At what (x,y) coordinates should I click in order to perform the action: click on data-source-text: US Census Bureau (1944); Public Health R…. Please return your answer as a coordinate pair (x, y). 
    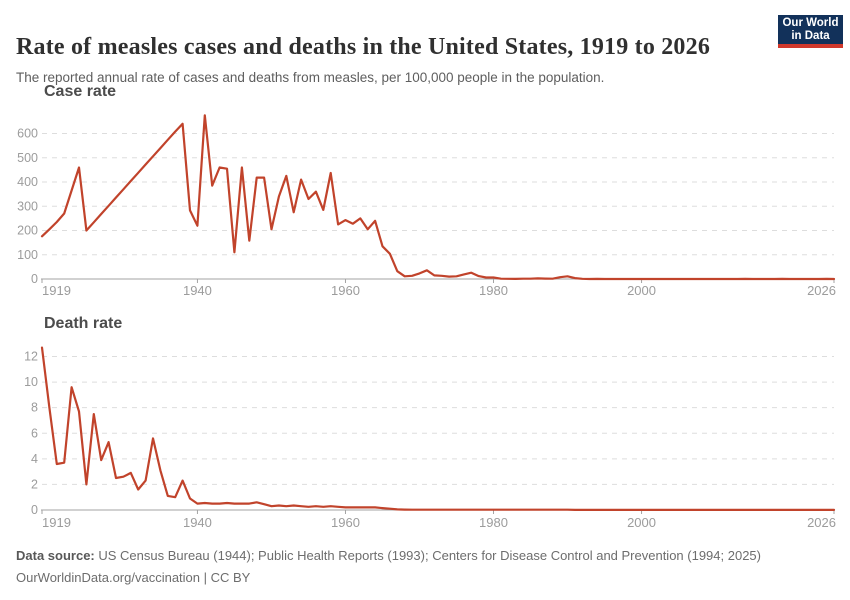
    Looking at the image, I should click on (427, 555).